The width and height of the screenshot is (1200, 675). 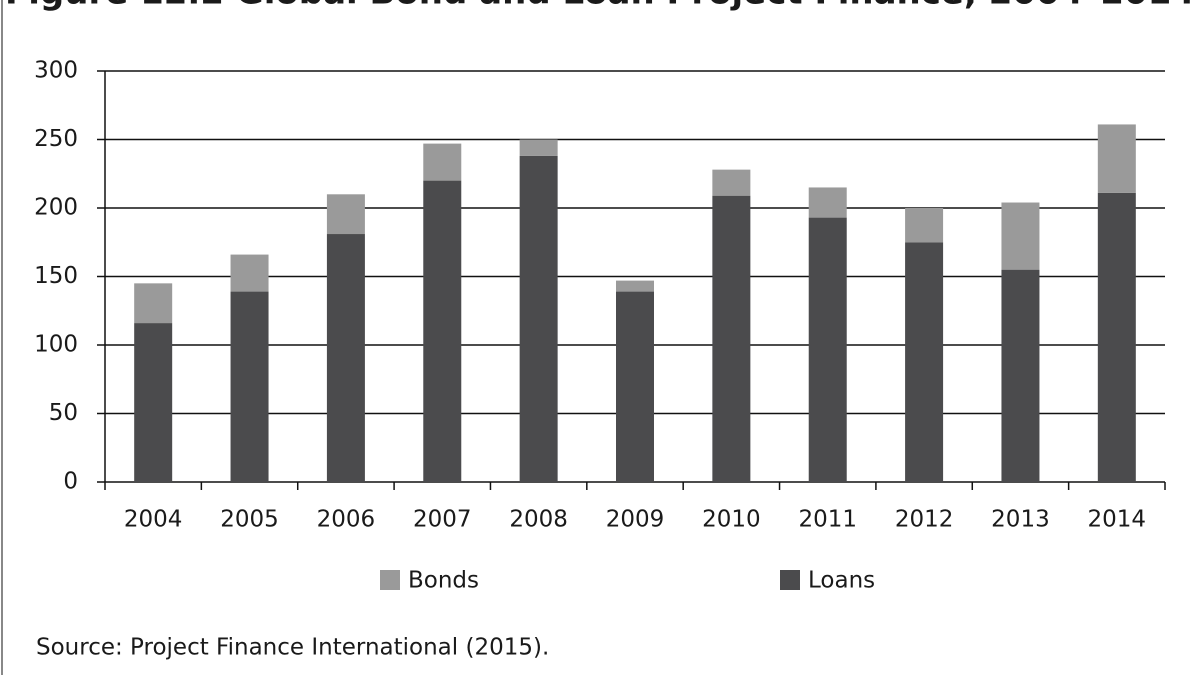 I want to click on y-tick-label: 100, so click(x=56, y=345).